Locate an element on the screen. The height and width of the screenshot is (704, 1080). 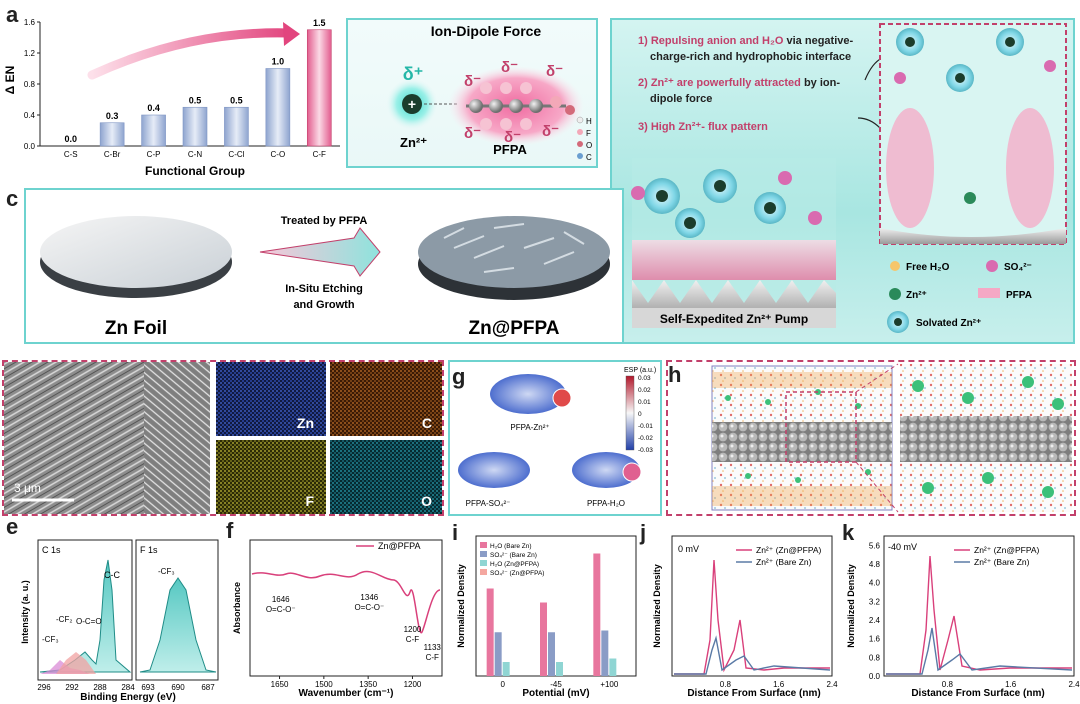
panel-h-frame is located at coordinates (871, 438).